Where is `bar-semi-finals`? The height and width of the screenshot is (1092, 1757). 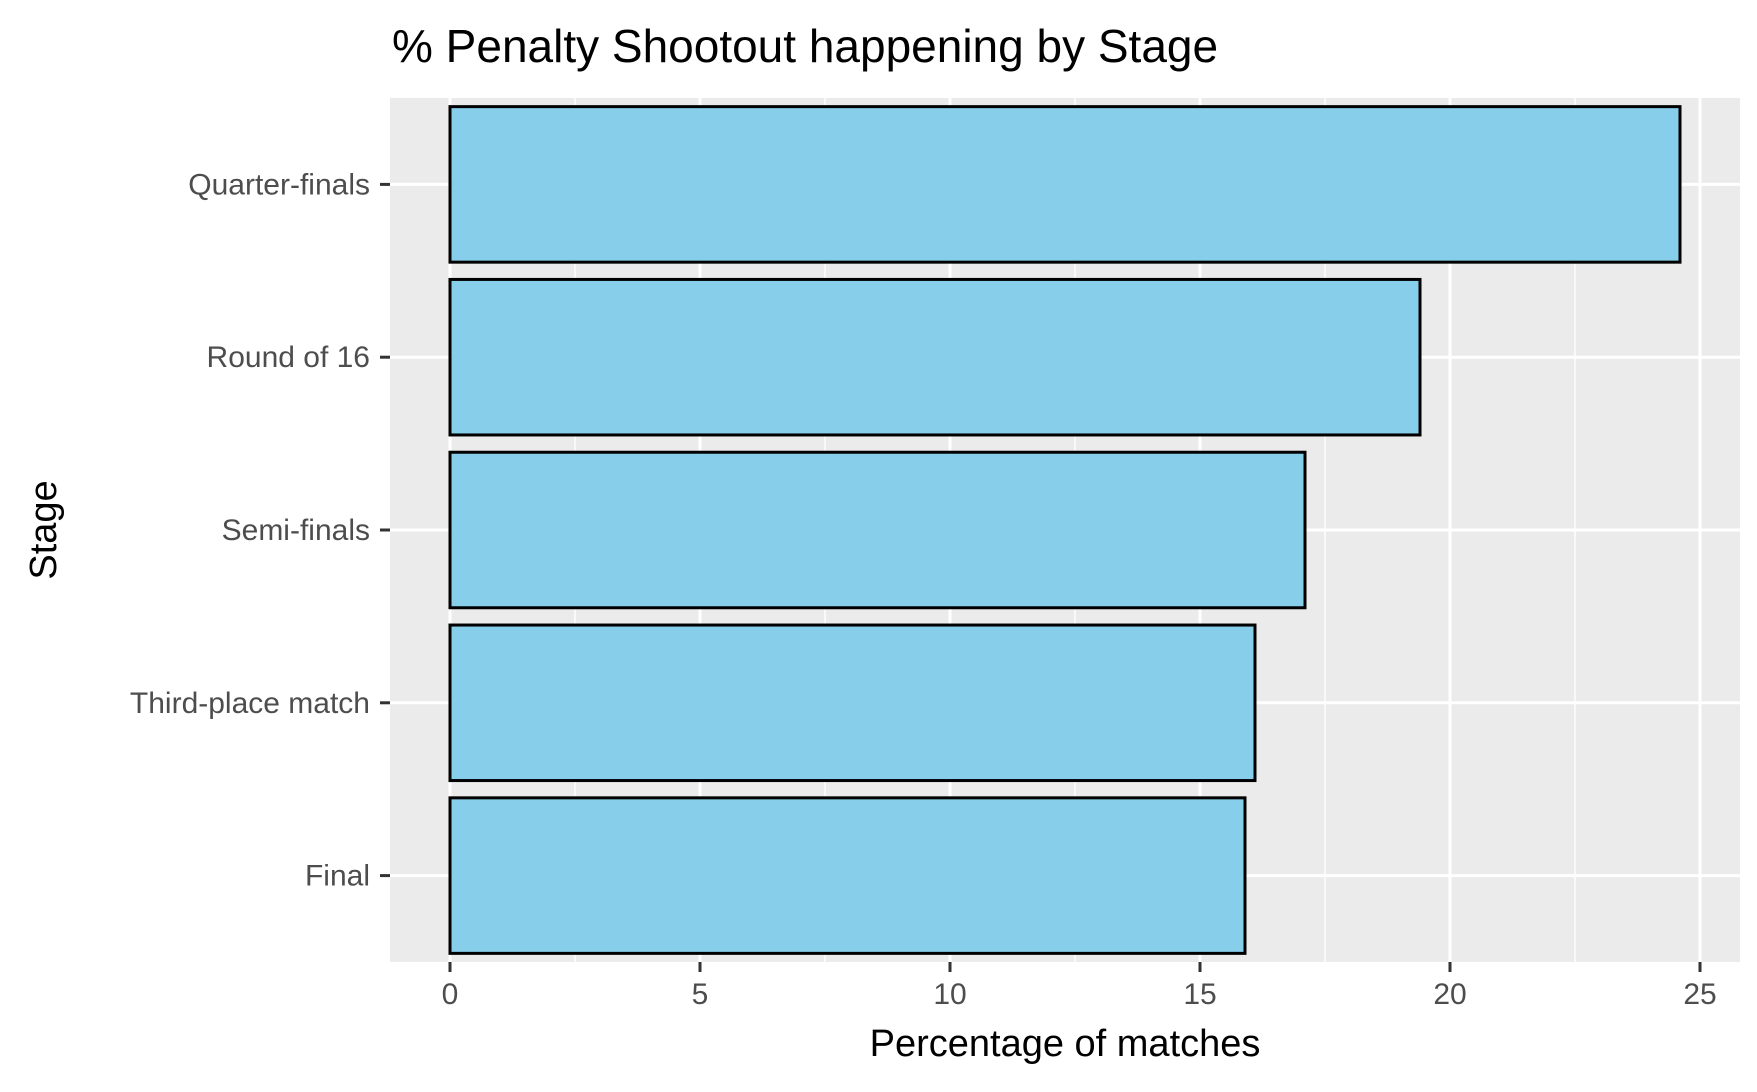
bar-semi-finals is located at coordinates (877, 530).